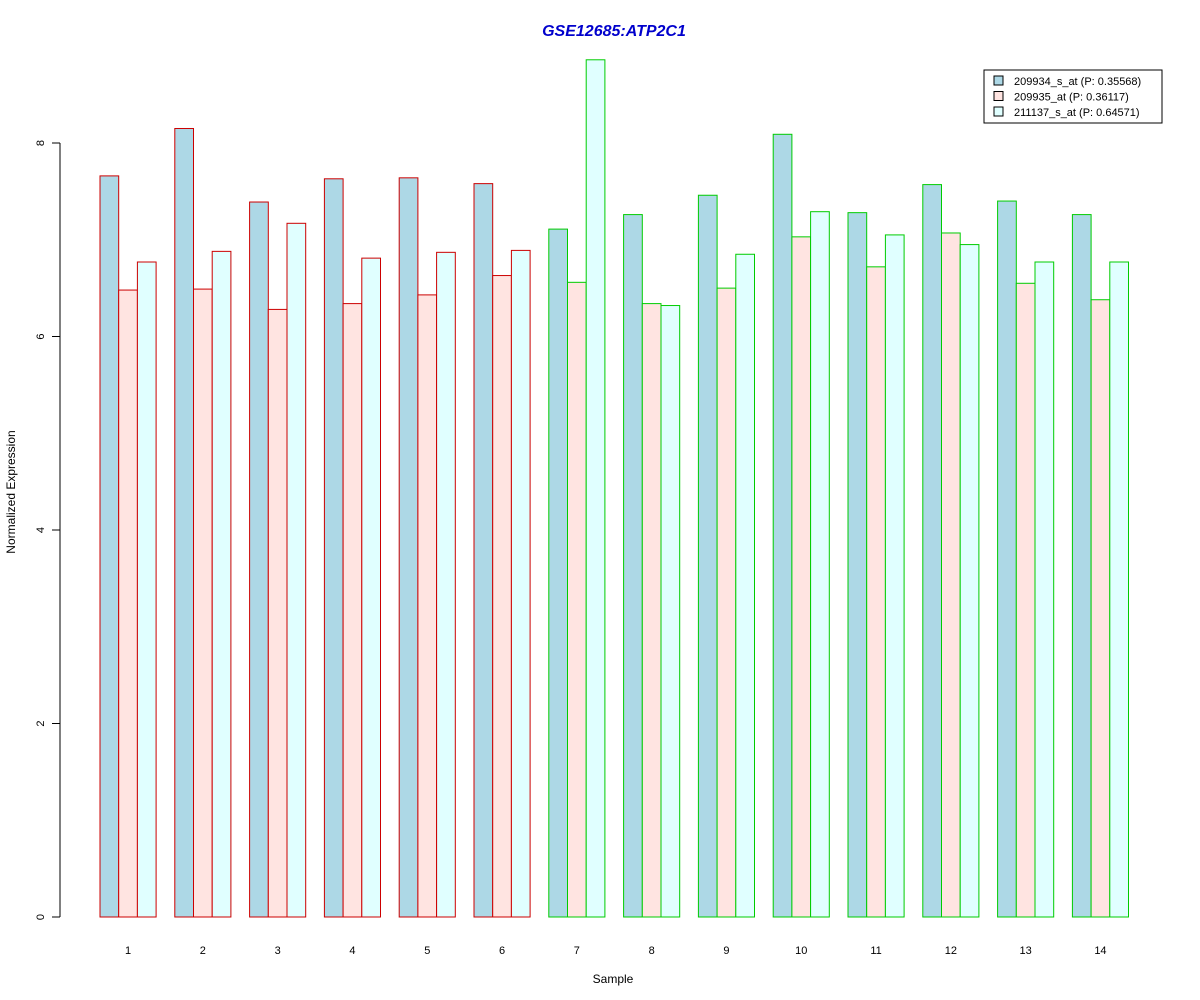 The width and height of the screenshot is (1200, 1000). Describe the element at coordinates (801, 951) in the screenshot. I see `x-tick-label: 10` at that location.